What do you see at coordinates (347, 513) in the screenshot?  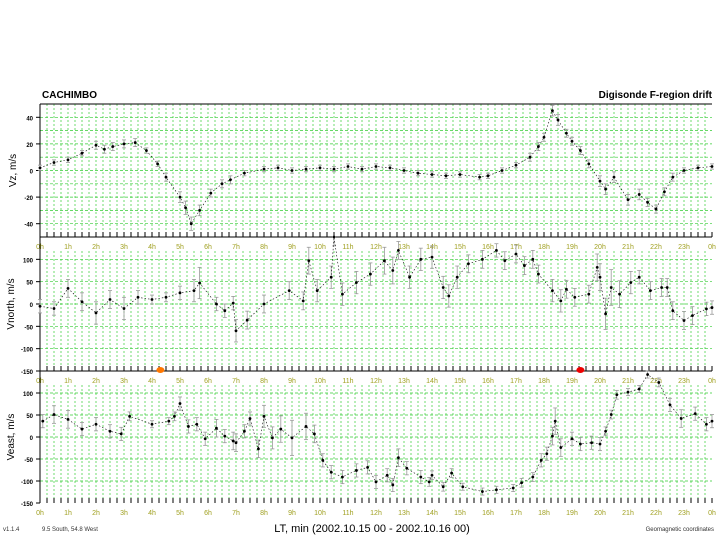 I see `x-tick-label: 11h` at bounding box center [347, 513].